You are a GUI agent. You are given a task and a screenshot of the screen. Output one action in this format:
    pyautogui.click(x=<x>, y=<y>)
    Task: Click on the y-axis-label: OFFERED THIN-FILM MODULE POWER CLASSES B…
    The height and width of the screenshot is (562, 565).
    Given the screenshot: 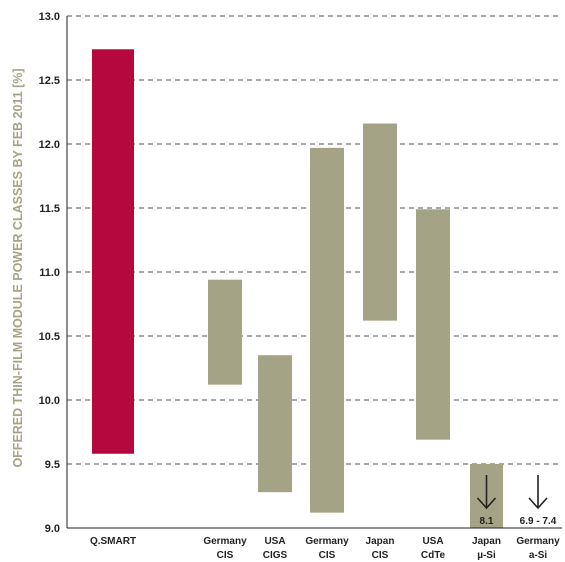 What is the action you would take?
    pyautogui.click(x=18, y=267)
    